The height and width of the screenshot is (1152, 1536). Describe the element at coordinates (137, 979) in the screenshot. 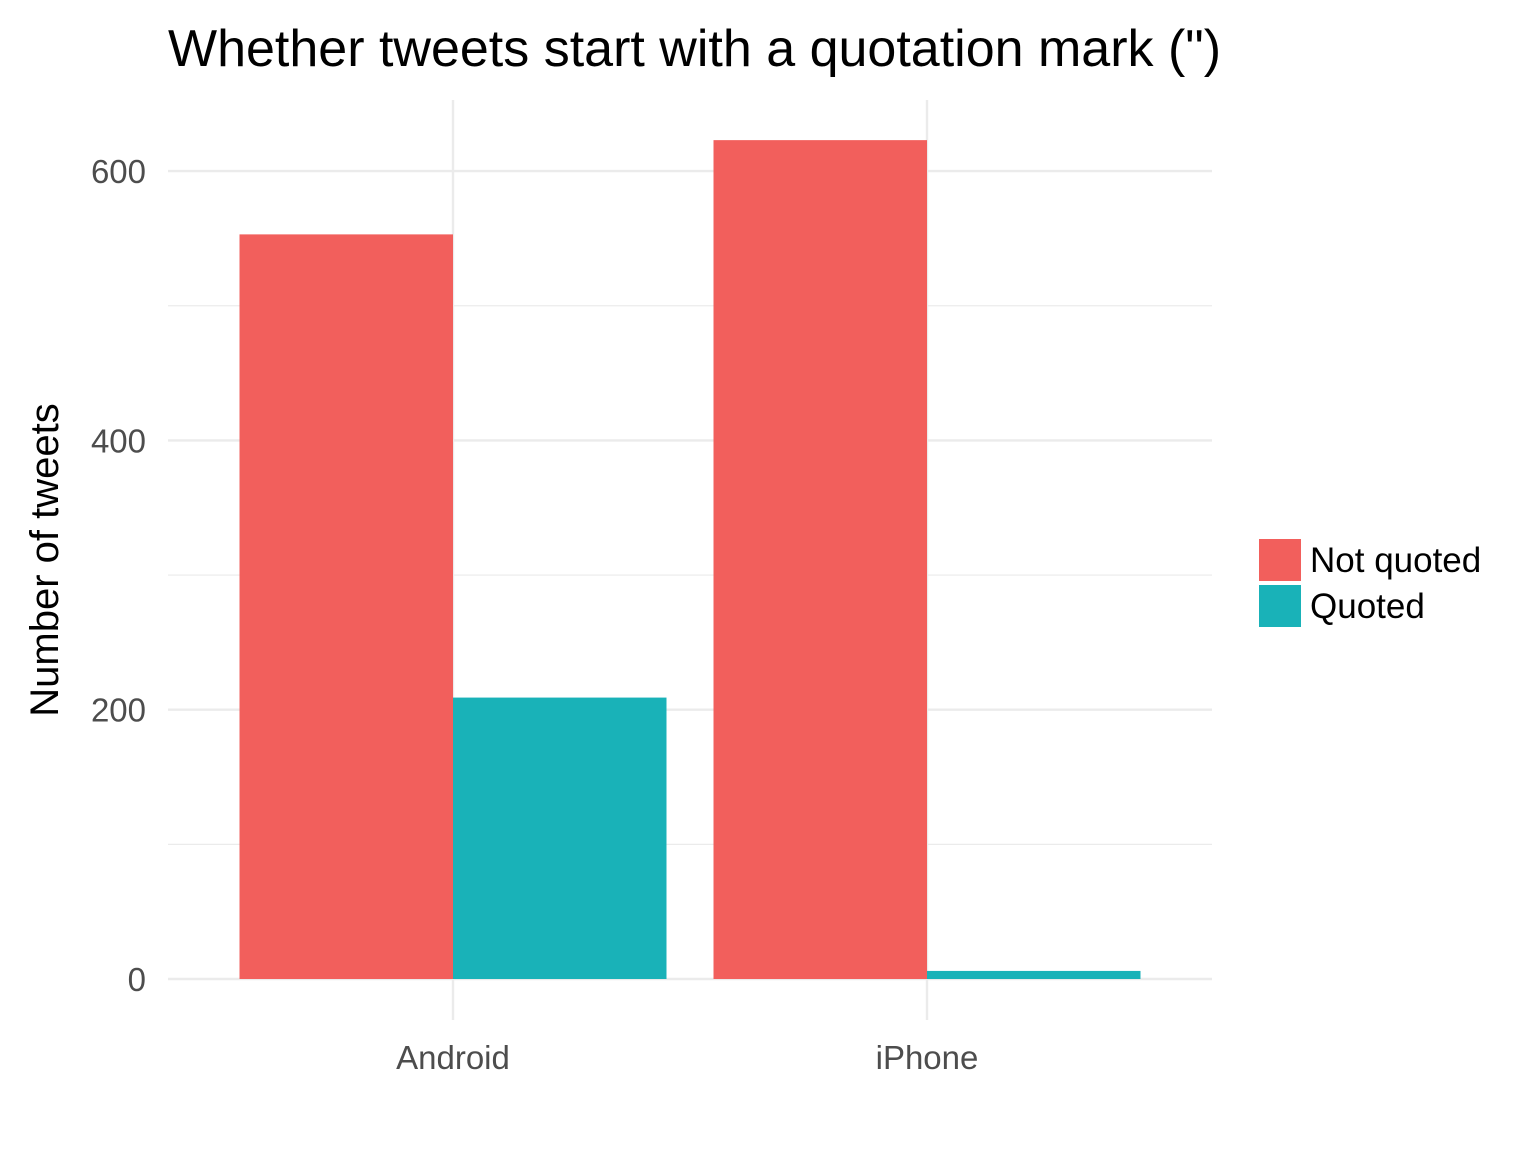

I see `y-tick-label: 0` at that location.